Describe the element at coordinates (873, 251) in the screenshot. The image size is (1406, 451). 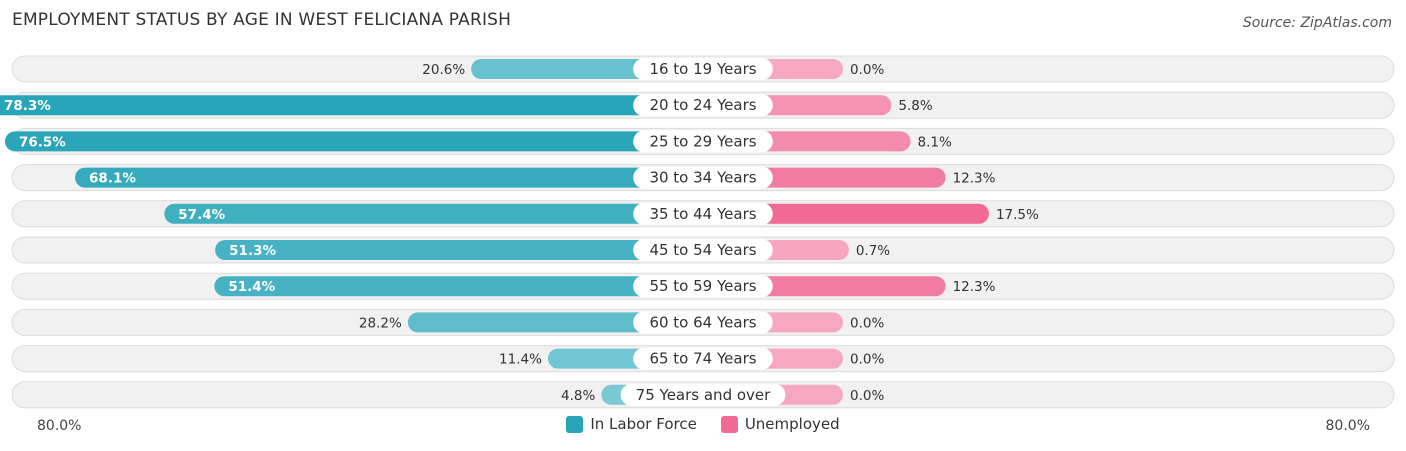
I see `unemployed-value-label: 0.7%` at that location.